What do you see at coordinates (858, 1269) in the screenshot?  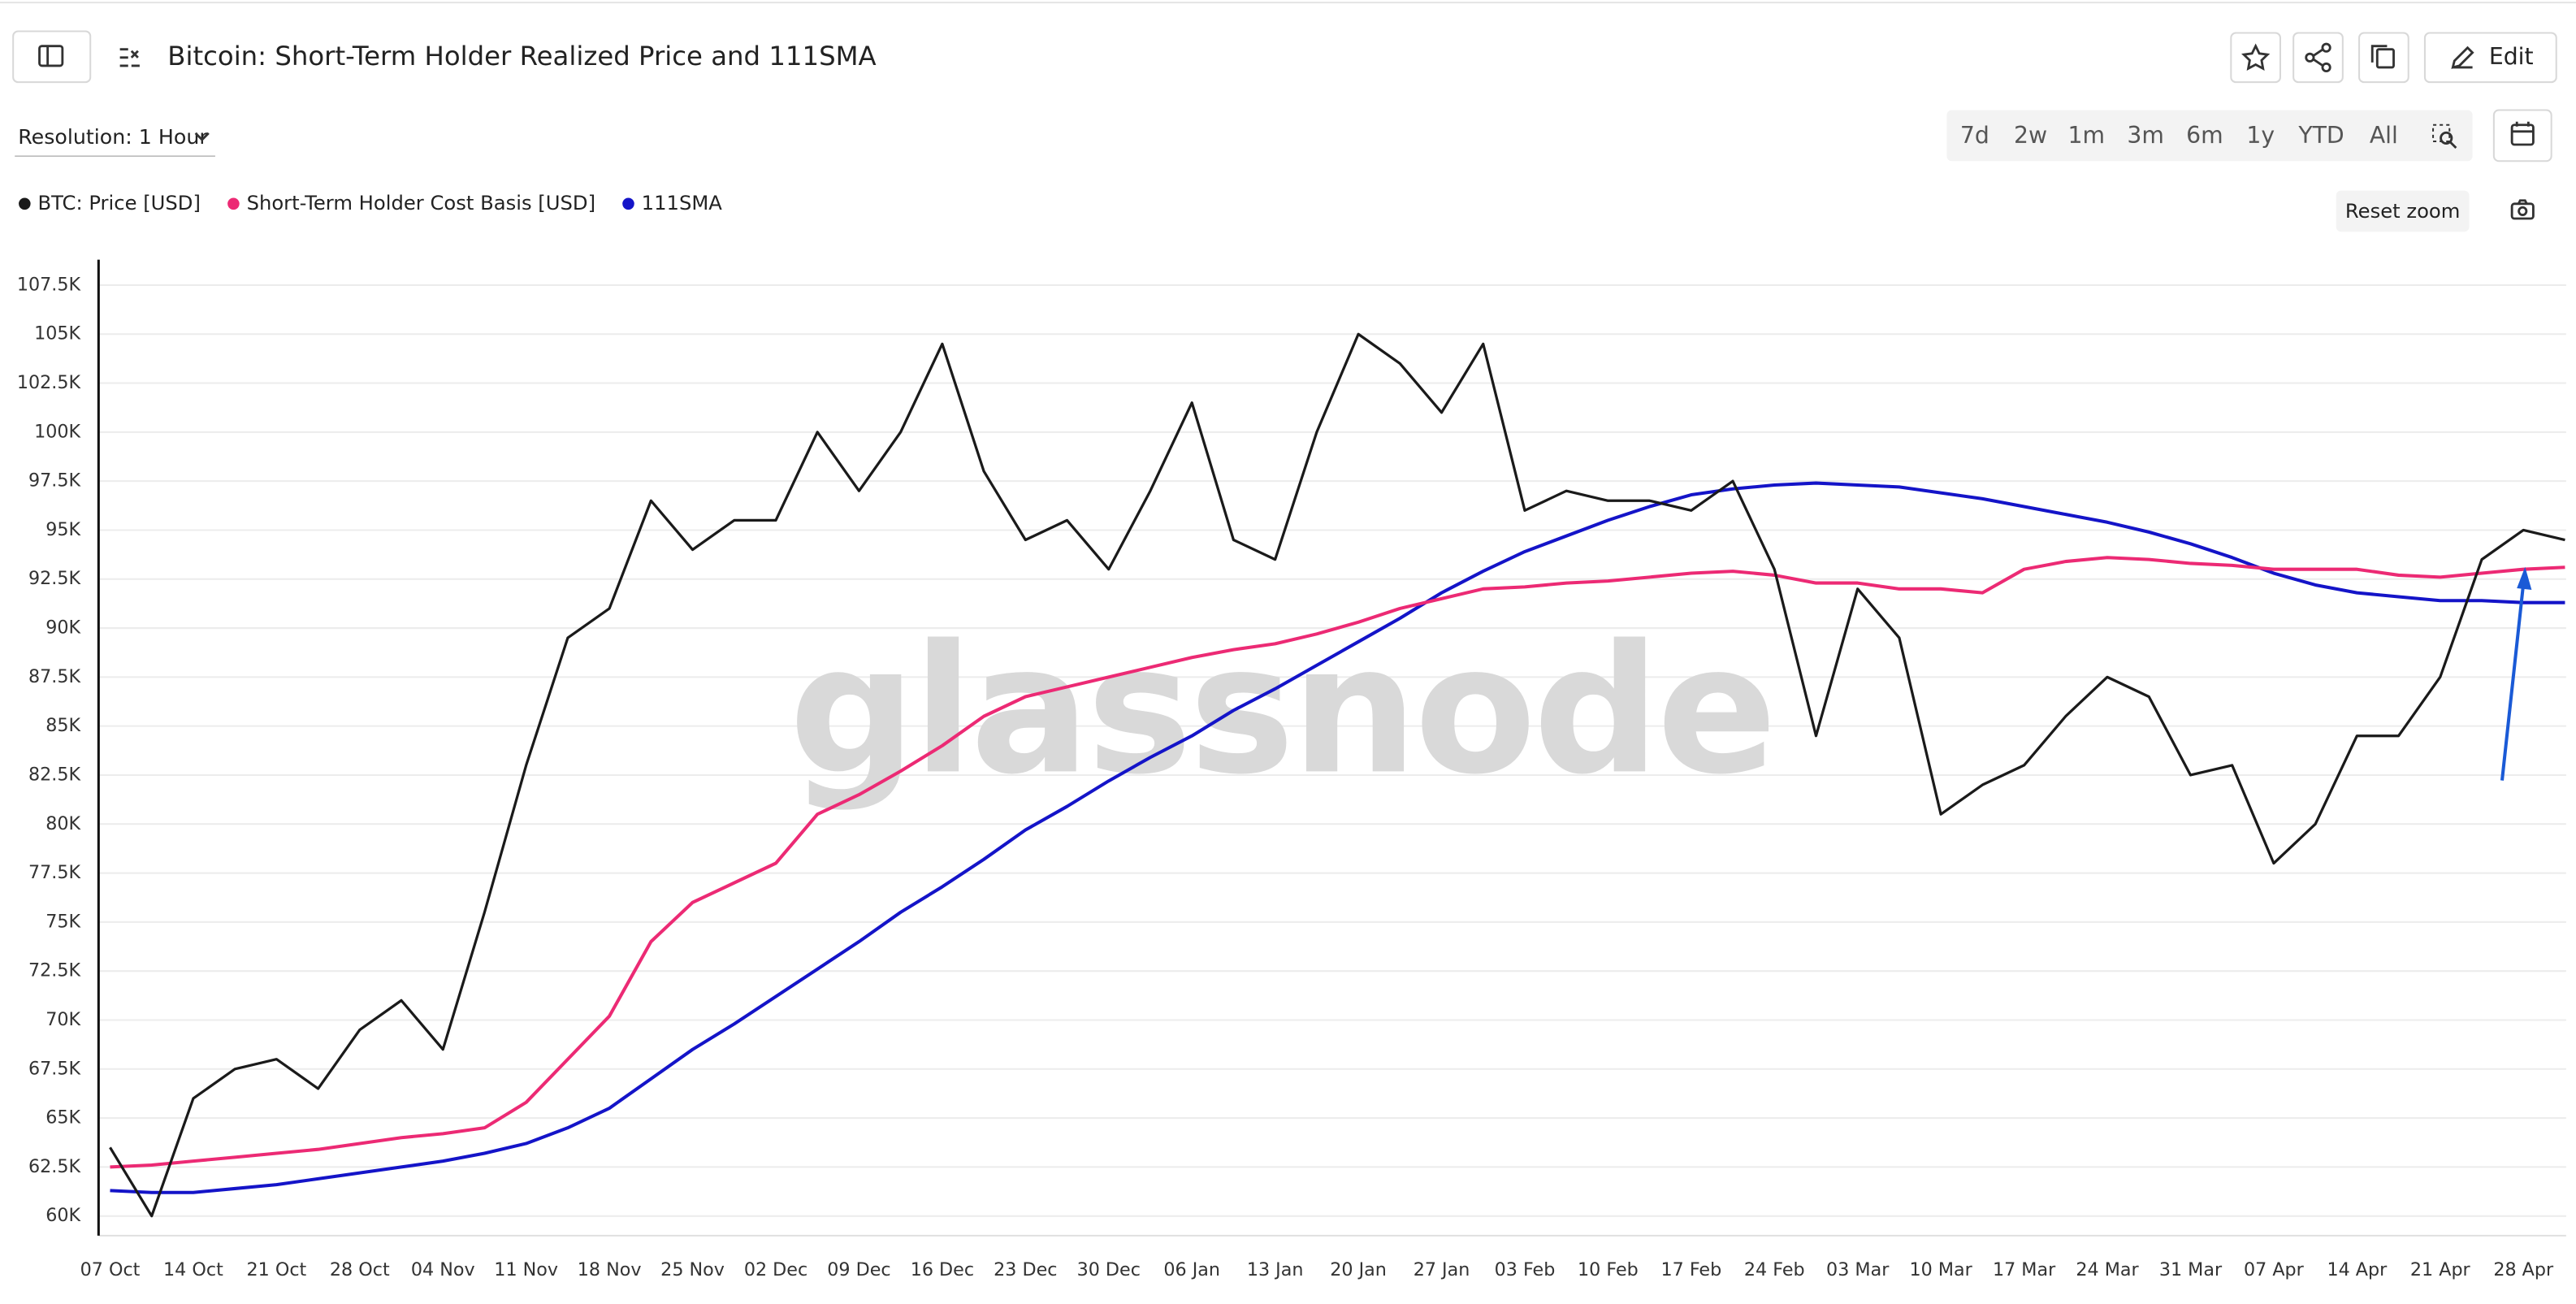 I see `x-tick-label: 09 Dec` at bounding box center [858, 1269].